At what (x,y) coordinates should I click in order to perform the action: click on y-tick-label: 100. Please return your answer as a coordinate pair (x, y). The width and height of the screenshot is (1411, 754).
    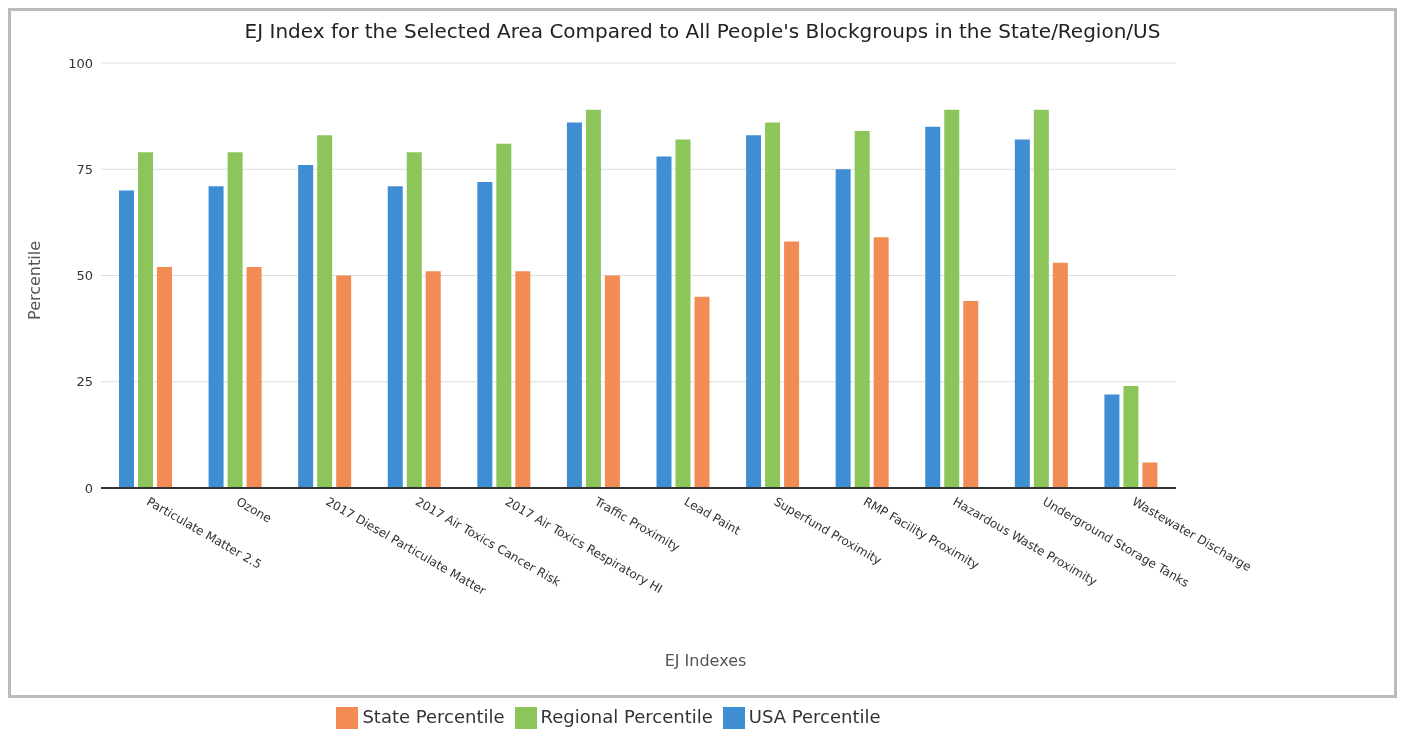
    Looking at the image, I should click on (80, 63).